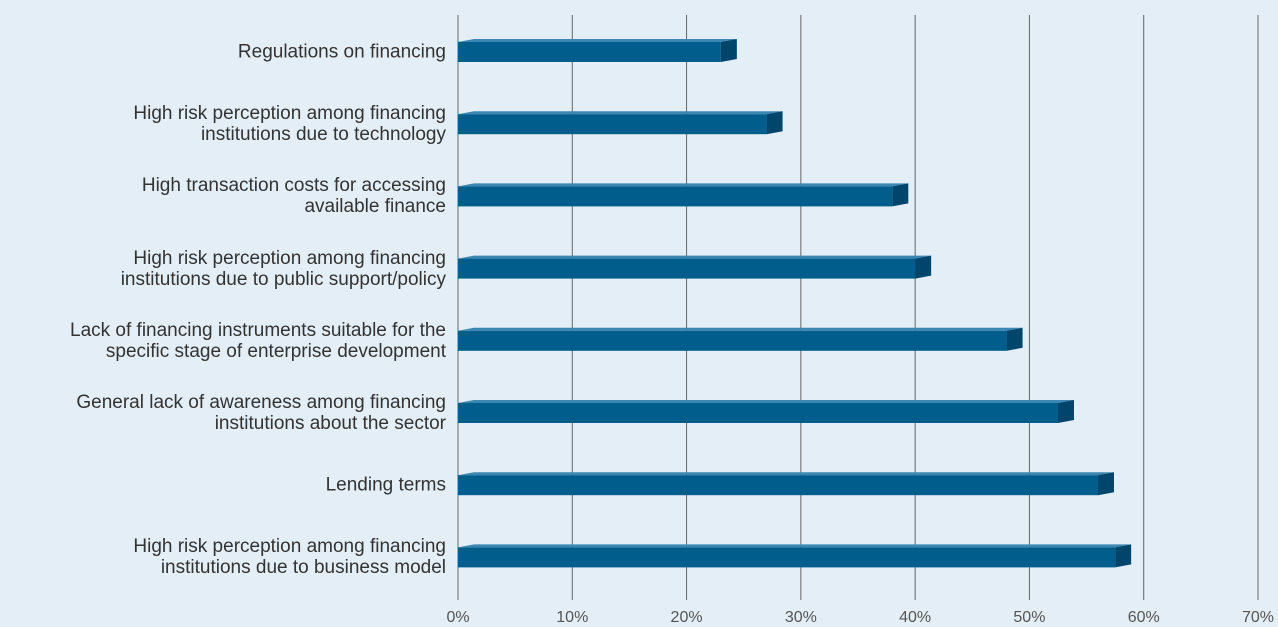 The image size is (1278, 627). Describe the element at coordinates (687, 617) in the screenshot. I see `x-tick-label: 20%` at that location.